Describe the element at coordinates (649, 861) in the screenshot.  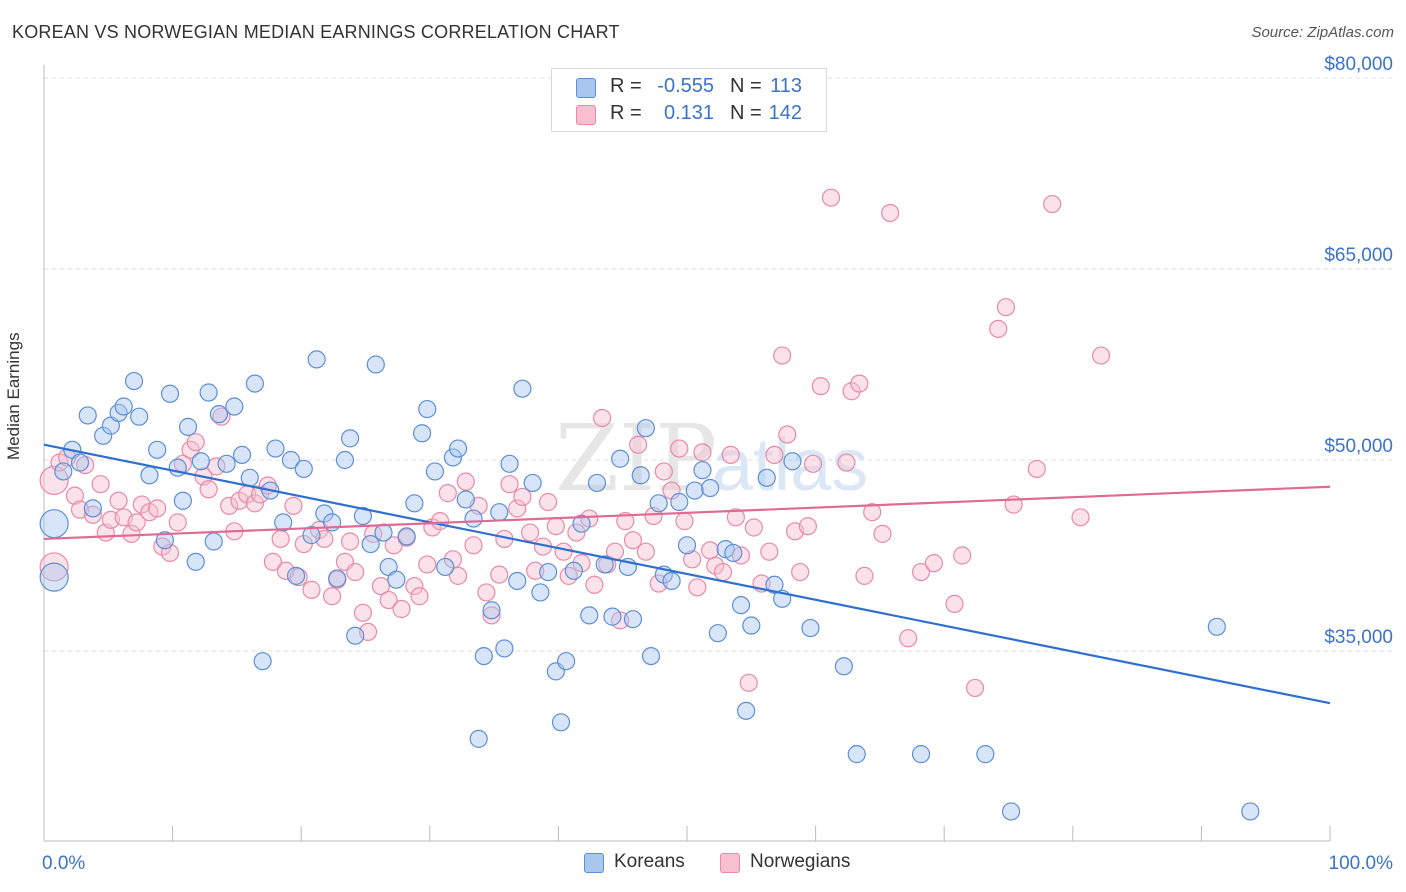
I see `legend-label: Koreans` at that location.